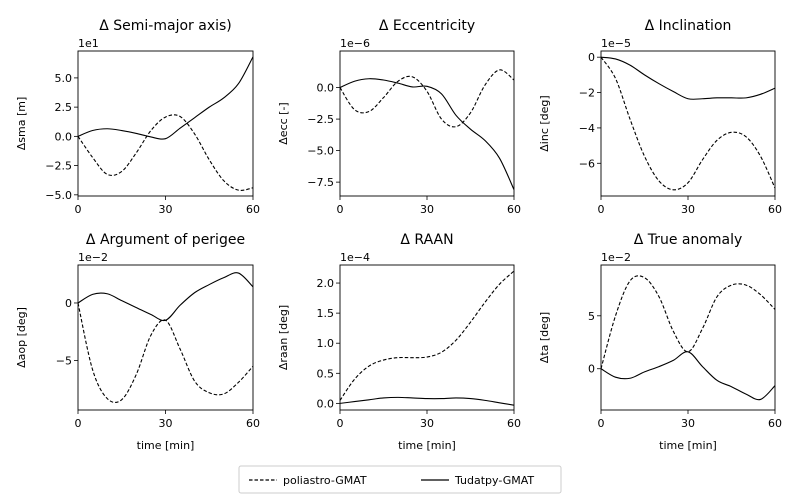 This screenshot has width=800, height=500. I want to click on legend-label-tudatpy: Tudatpy-GMAT, so click(494, 480).